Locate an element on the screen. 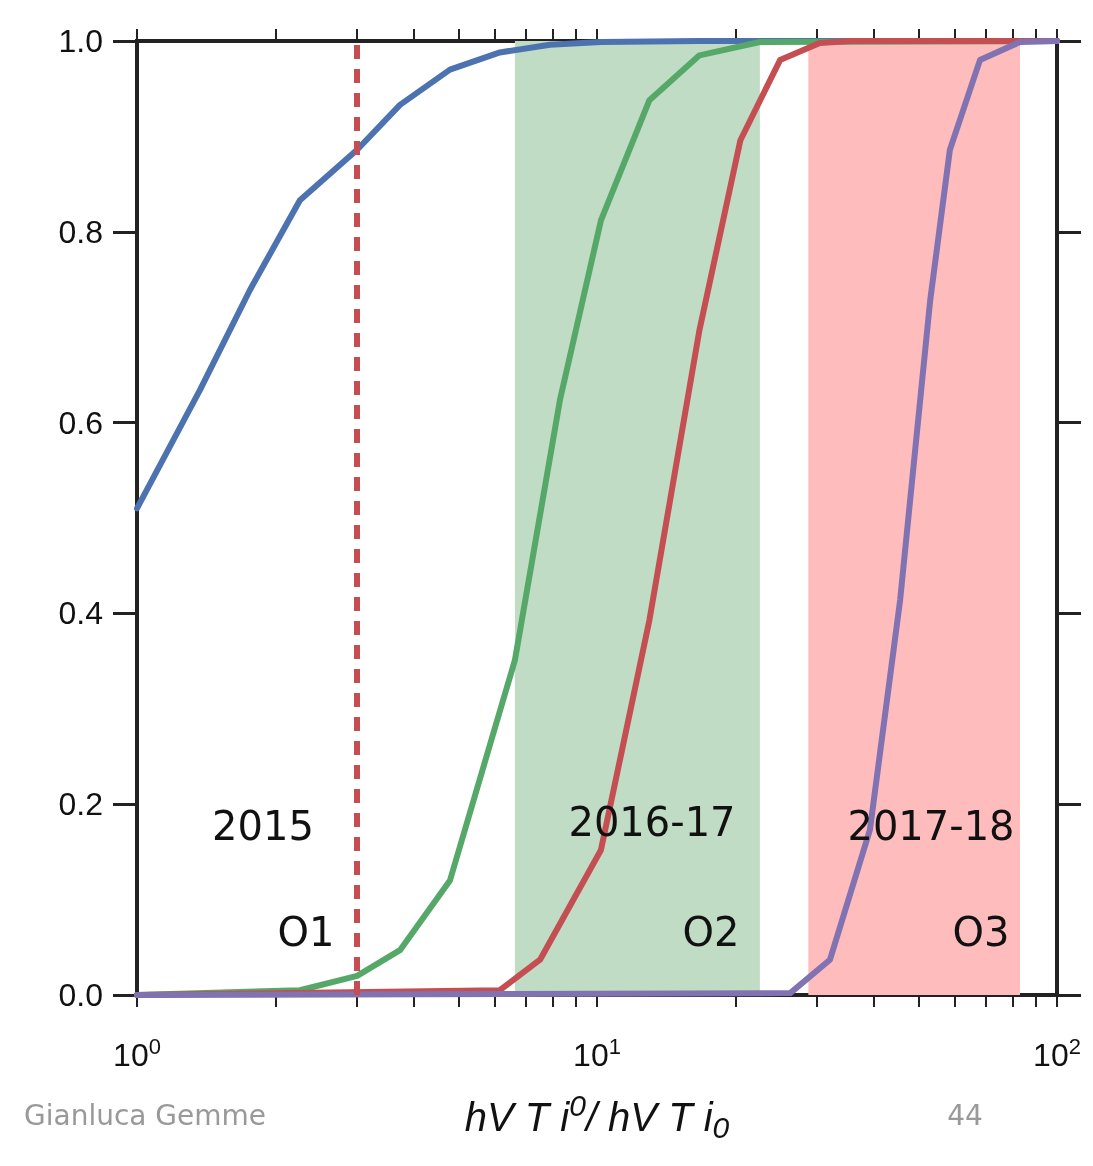 The image size is (1093, 1166). annotation: 2015 is located at coordinates (263, 826).